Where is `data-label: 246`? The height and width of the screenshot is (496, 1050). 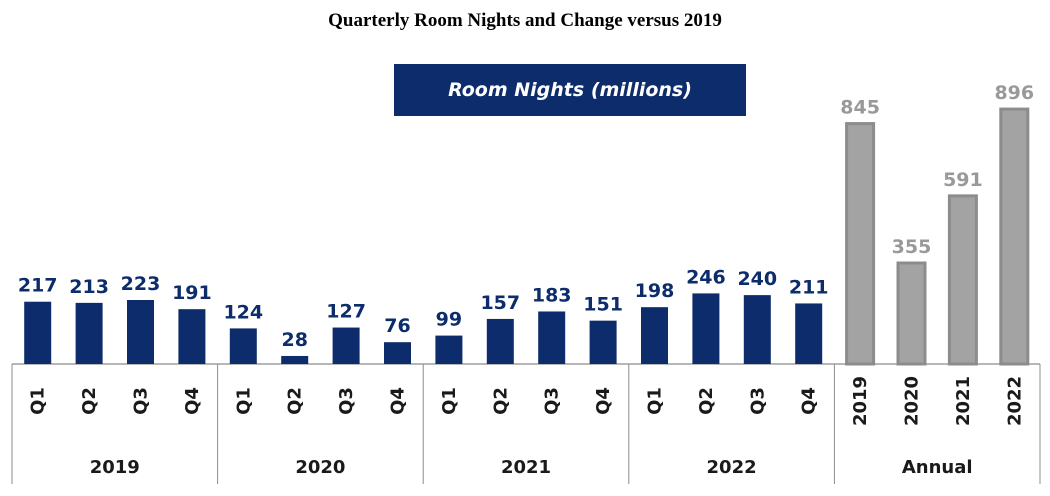 data-label: 246 is located at coordinates (706, 277).